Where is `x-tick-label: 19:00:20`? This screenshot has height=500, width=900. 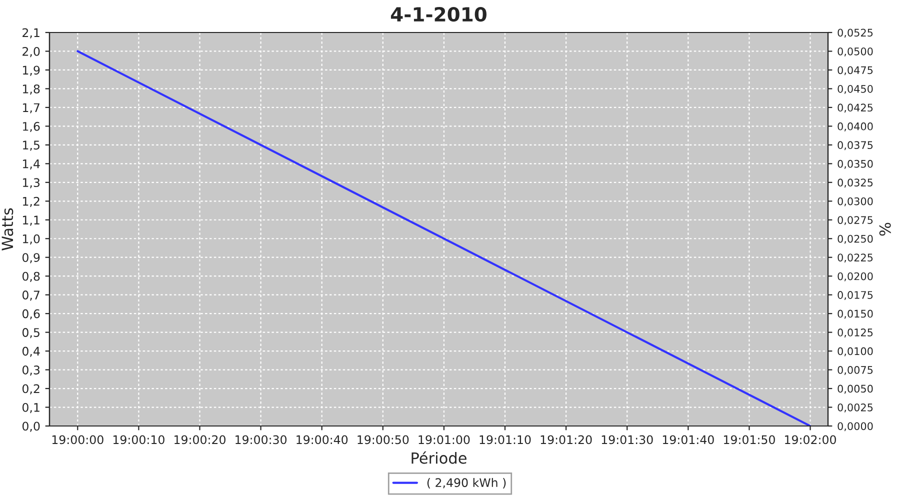 x-tick-label: 19:00:20 is located at coordinates (200, 439).